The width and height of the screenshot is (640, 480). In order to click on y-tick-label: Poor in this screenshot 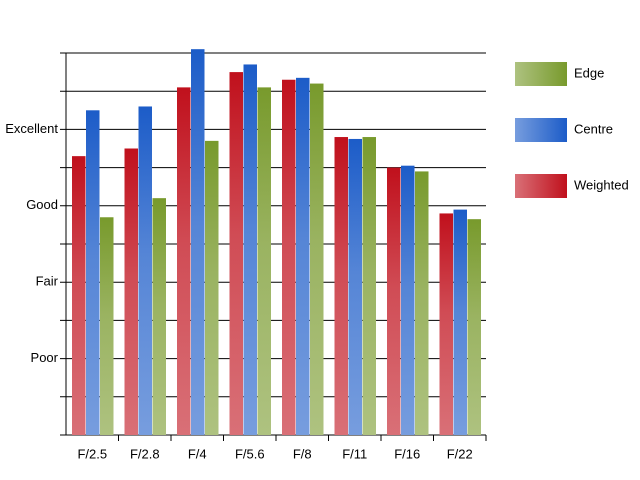, I will do `click(45, 357)`.